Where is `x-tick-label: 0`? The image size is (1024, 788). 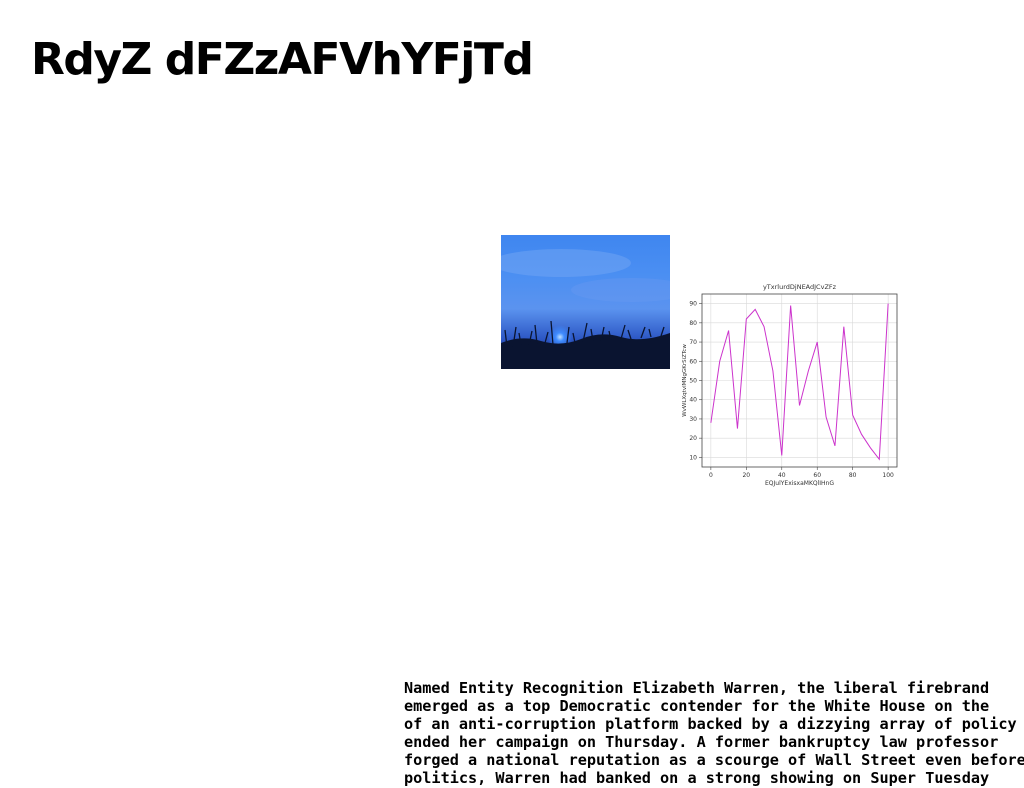
x-tick-label: 0 is located at coordinates (711, 475).